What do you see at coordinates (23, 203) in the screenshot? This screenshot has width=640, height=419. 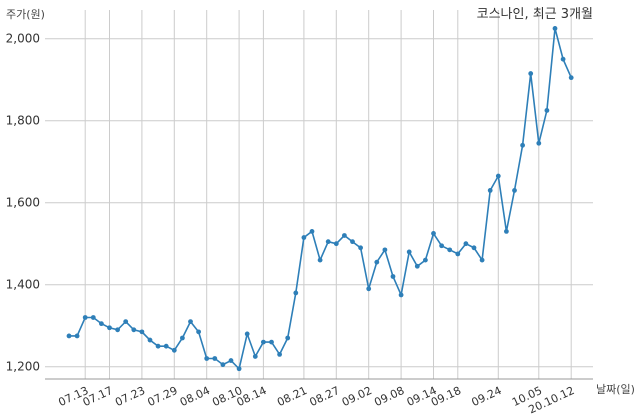 I see `y-tick-label: 1,600` at bounding box center [23, 203].